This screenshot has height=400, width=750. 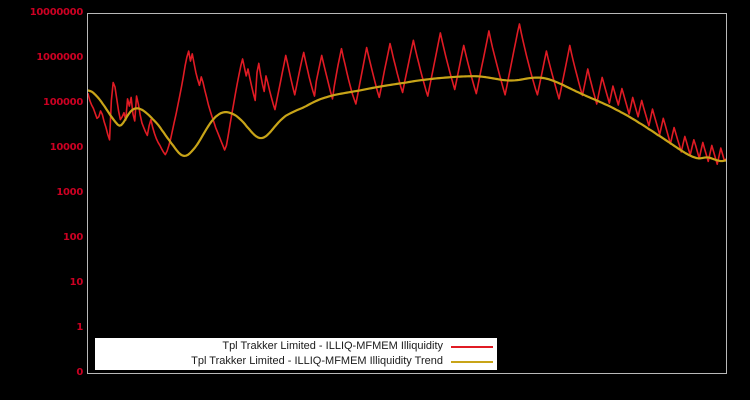 I want to click on y-axis-tick-label: 10, so click(x=76, y=282).